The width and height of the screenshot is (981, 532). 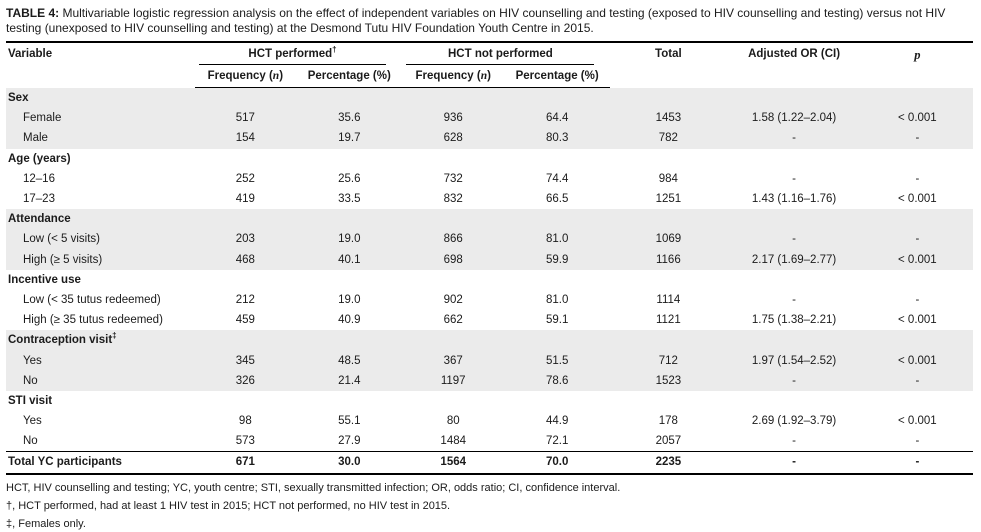 What do you see at coordinates (794, 199) in the screenshot?
I see `cell-value: 1.43 (1.16–1.76)` at bounding box center [794, 199].